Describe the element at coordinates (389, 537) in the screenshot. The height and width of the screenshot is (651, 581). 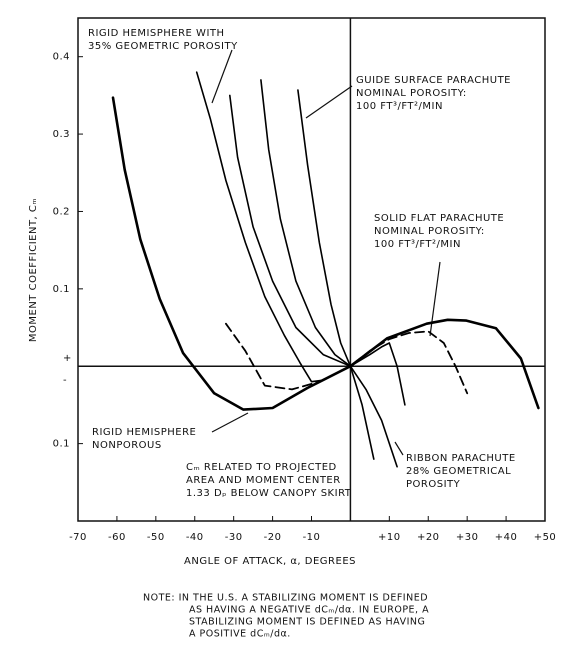
I see `x-tick-label: +10` at that location.